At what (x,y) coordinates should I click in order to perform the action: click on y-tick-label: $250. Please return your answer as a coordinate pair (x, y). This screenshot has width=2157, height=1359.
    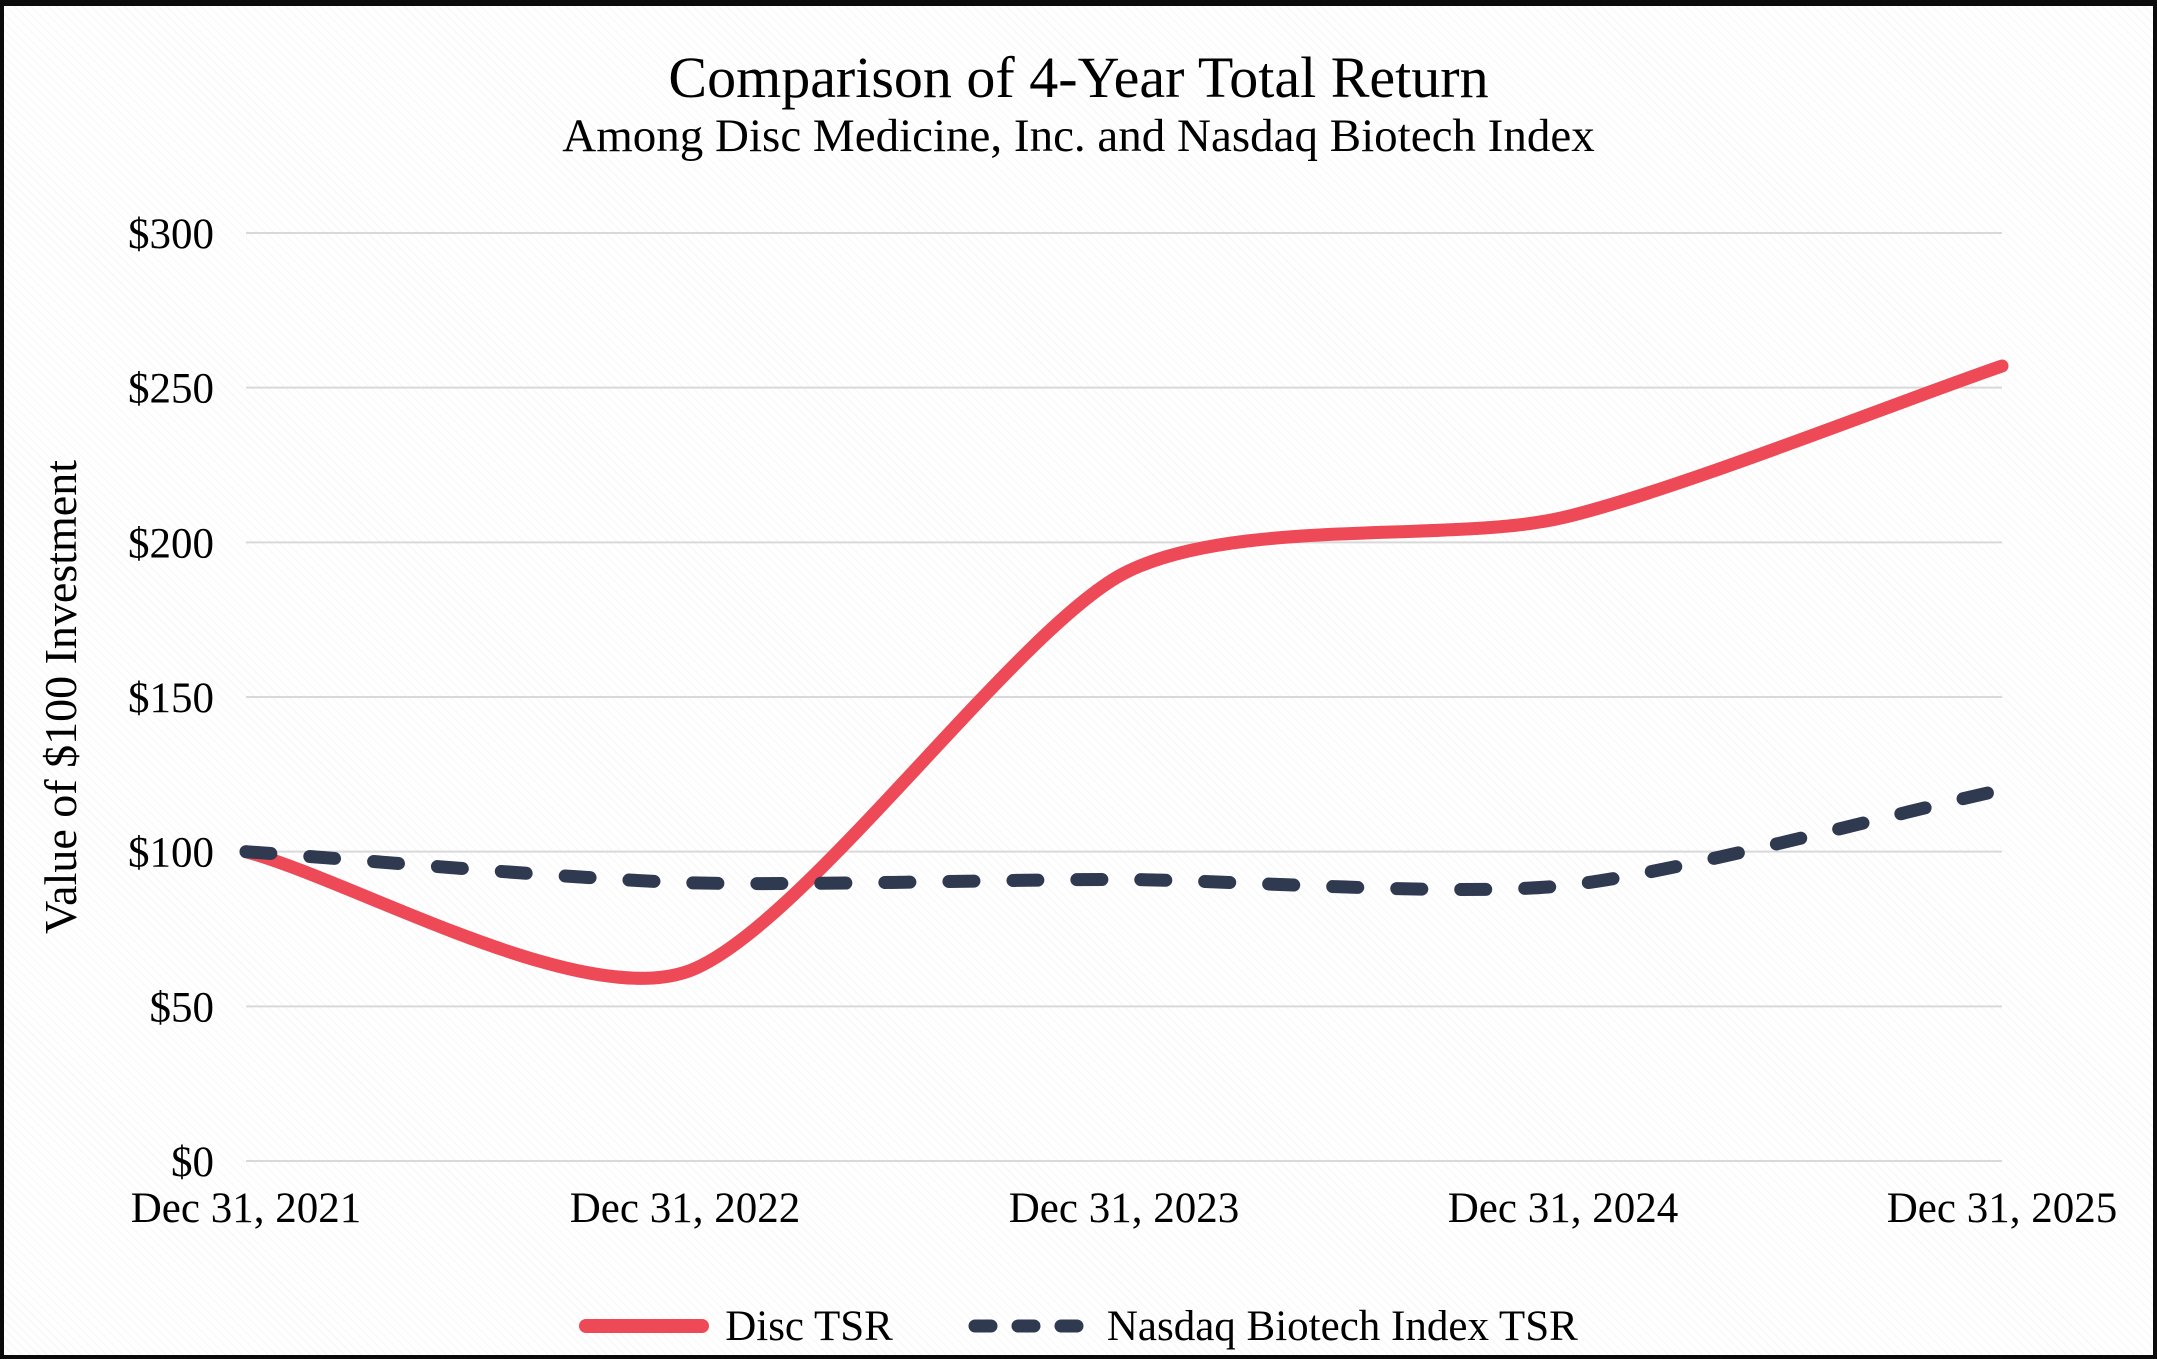
    Looking at the image, I should click on (171, 389).